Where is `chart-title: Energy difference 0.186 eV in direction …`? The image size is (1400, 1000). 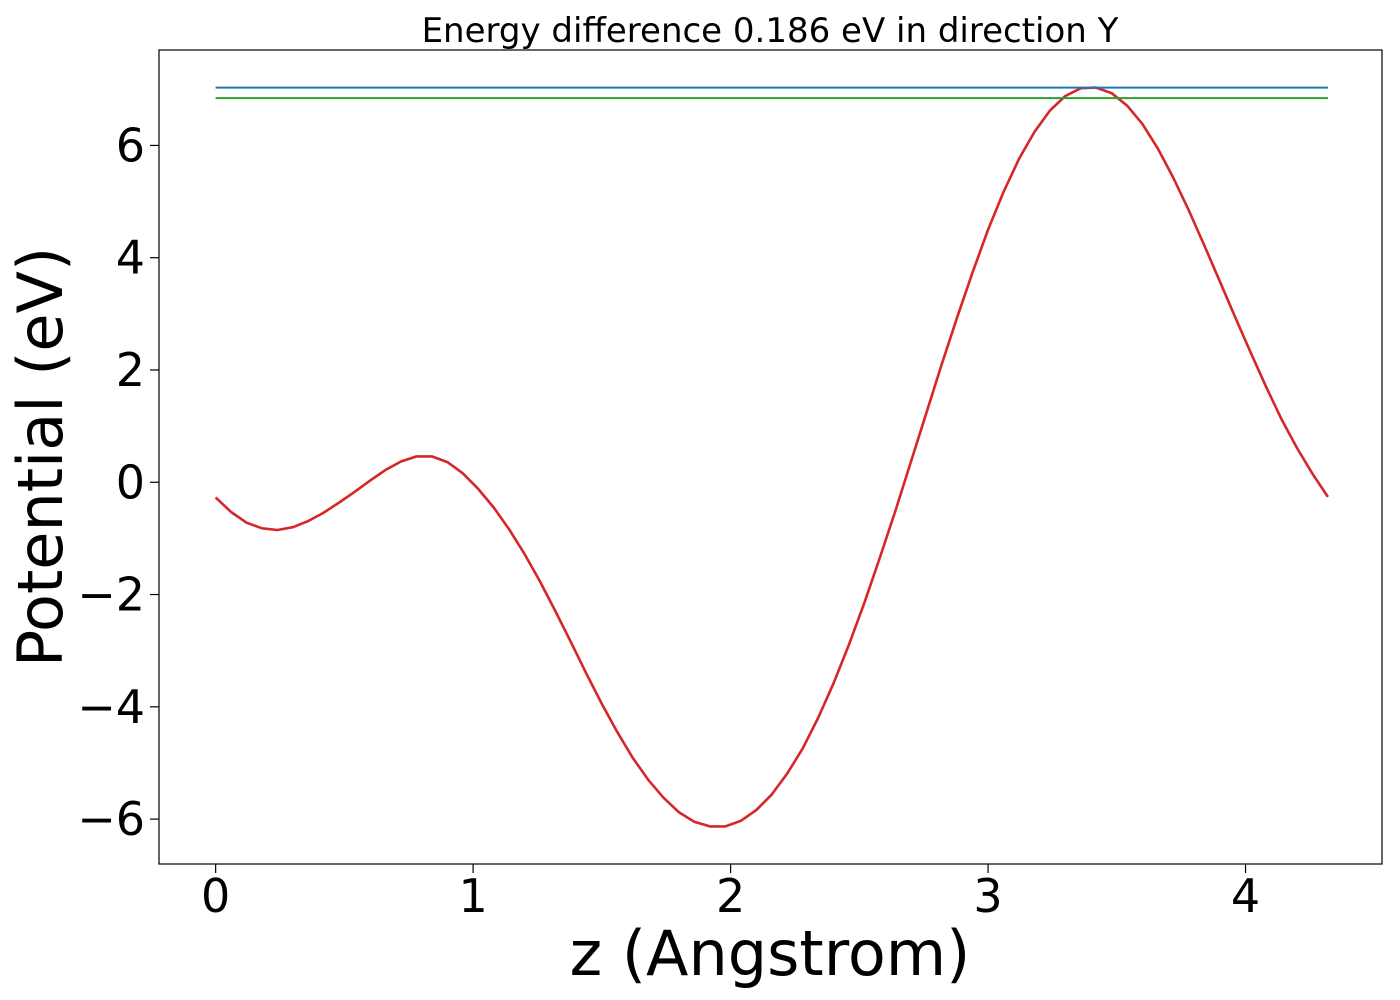
chart-title: Energy difference 0.186 eV in direction … is located at coordinates (770, 31).